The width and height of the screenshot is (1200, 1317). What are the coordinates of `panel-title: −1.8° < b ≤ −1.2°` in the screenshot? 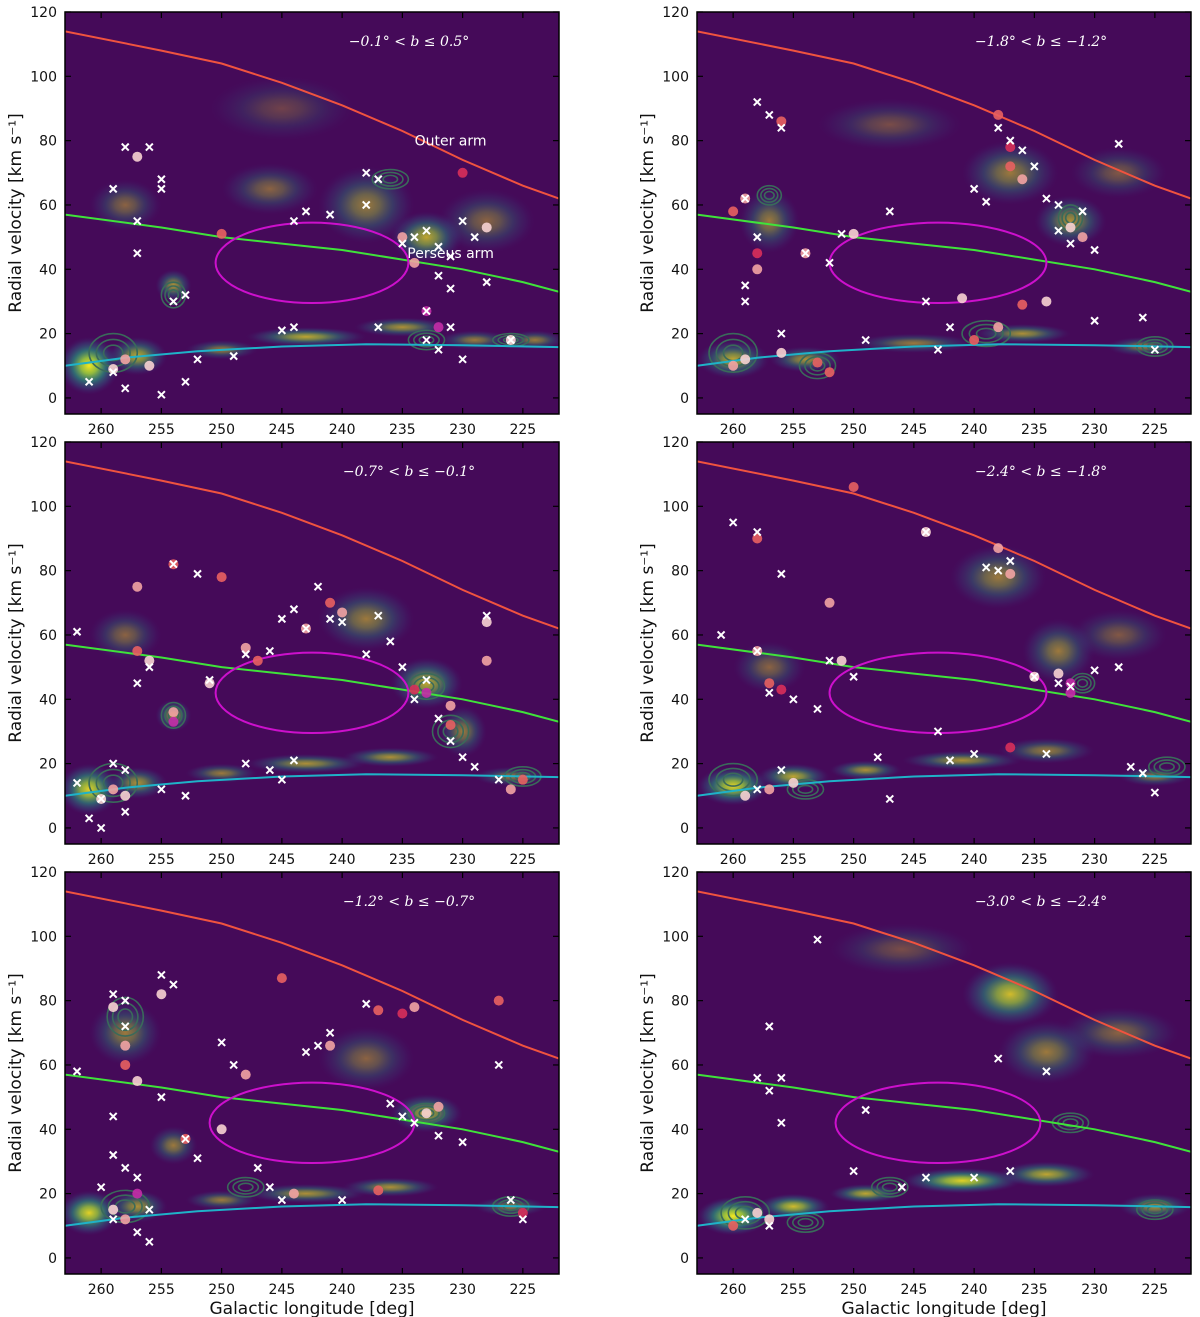 It's located at (1041, 42).